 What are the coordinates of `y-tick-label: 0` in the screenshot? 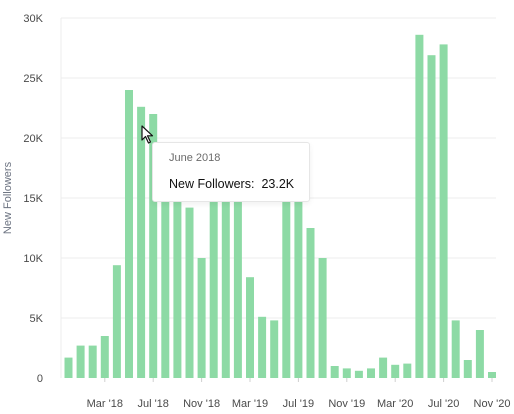 It's located at (40, 379).